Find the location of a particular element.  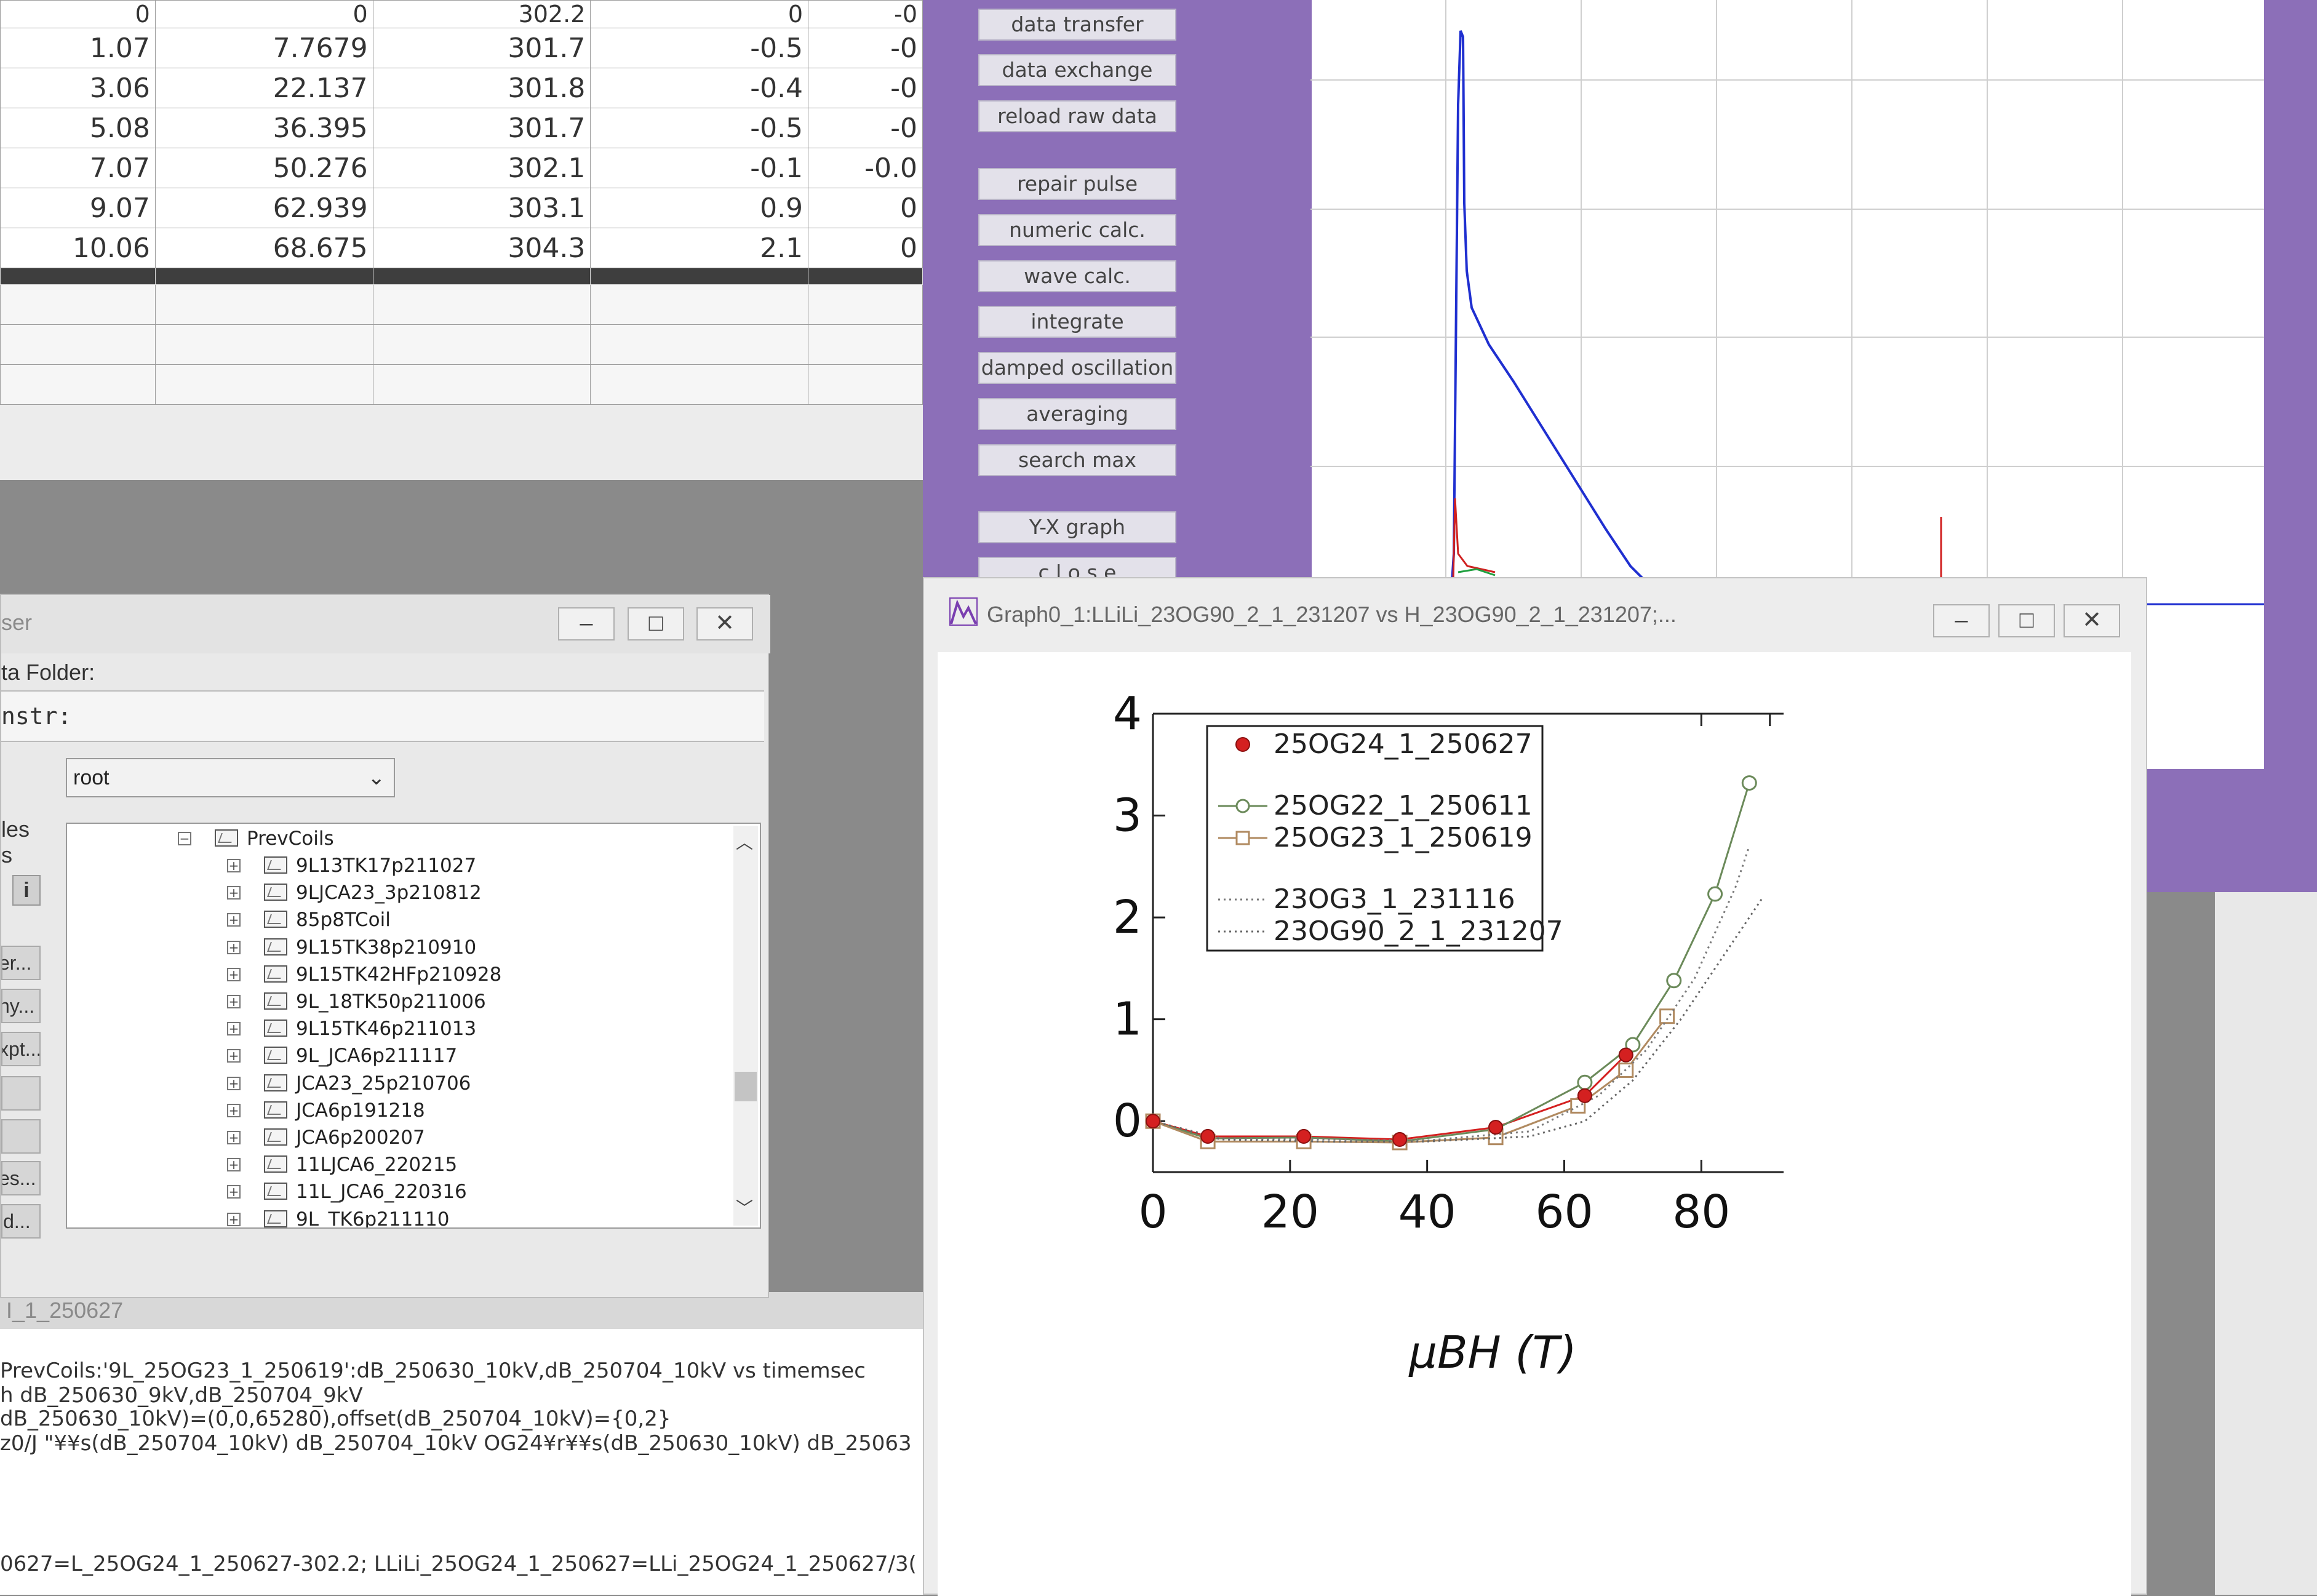

table-cell: 9.07 is located at coordinates (78, 208).